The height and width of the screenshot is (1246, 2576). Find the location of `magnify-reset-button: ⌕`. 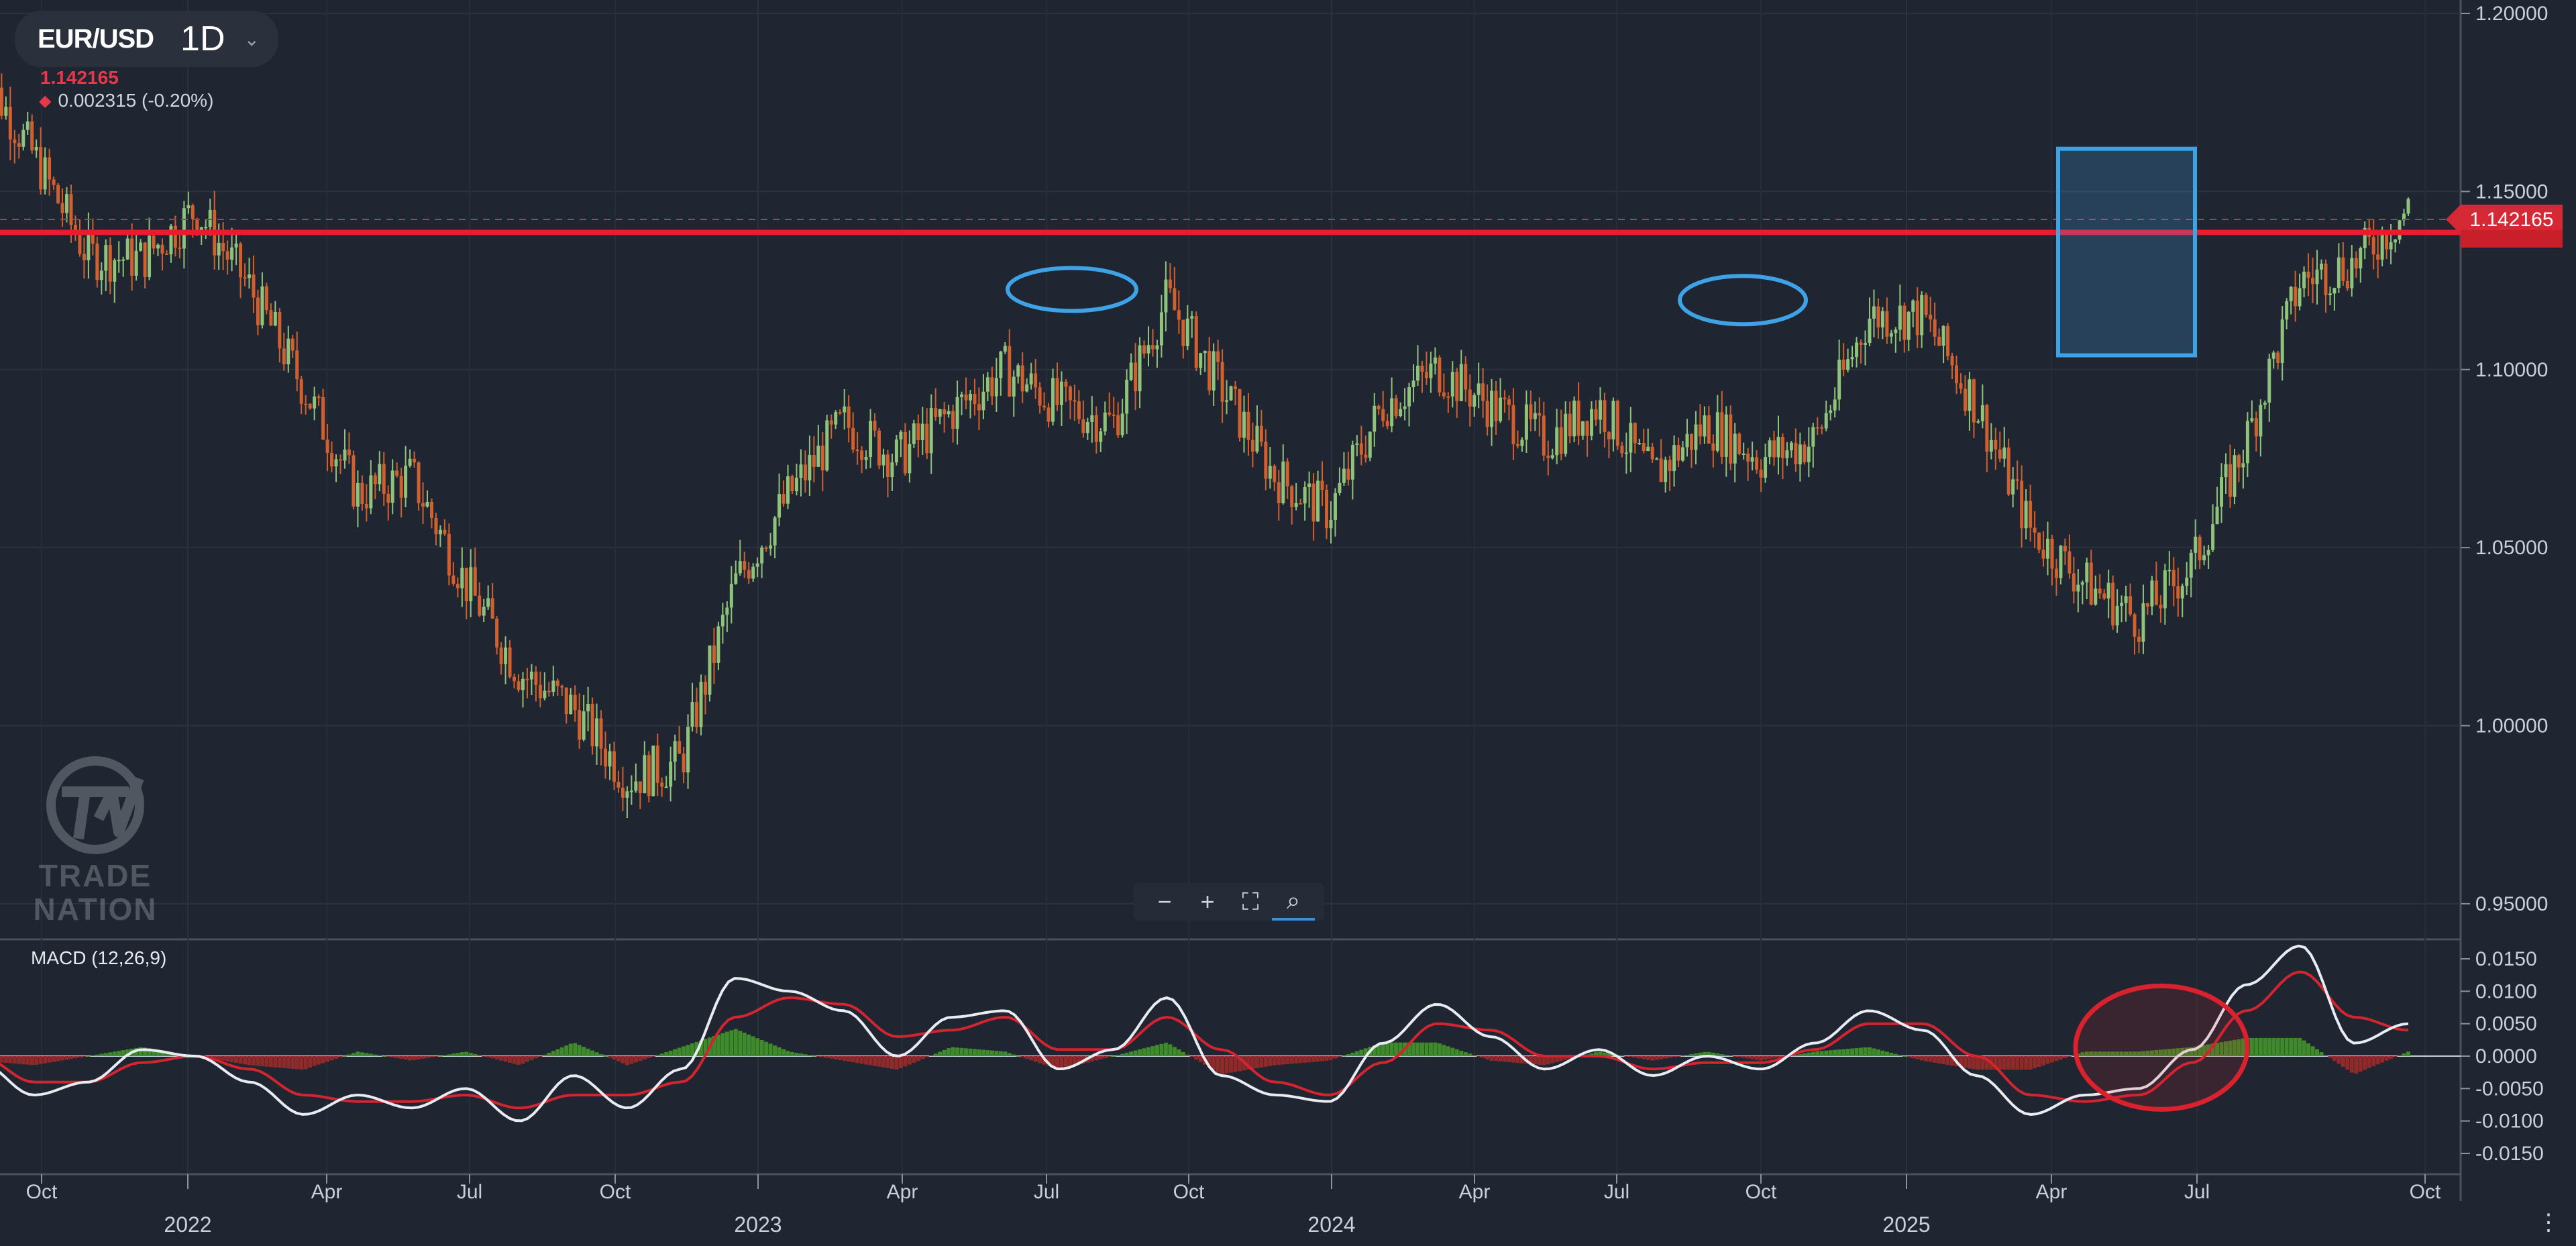

magnify-reset-button: ⌕ is located at coordinates (1293, 902).